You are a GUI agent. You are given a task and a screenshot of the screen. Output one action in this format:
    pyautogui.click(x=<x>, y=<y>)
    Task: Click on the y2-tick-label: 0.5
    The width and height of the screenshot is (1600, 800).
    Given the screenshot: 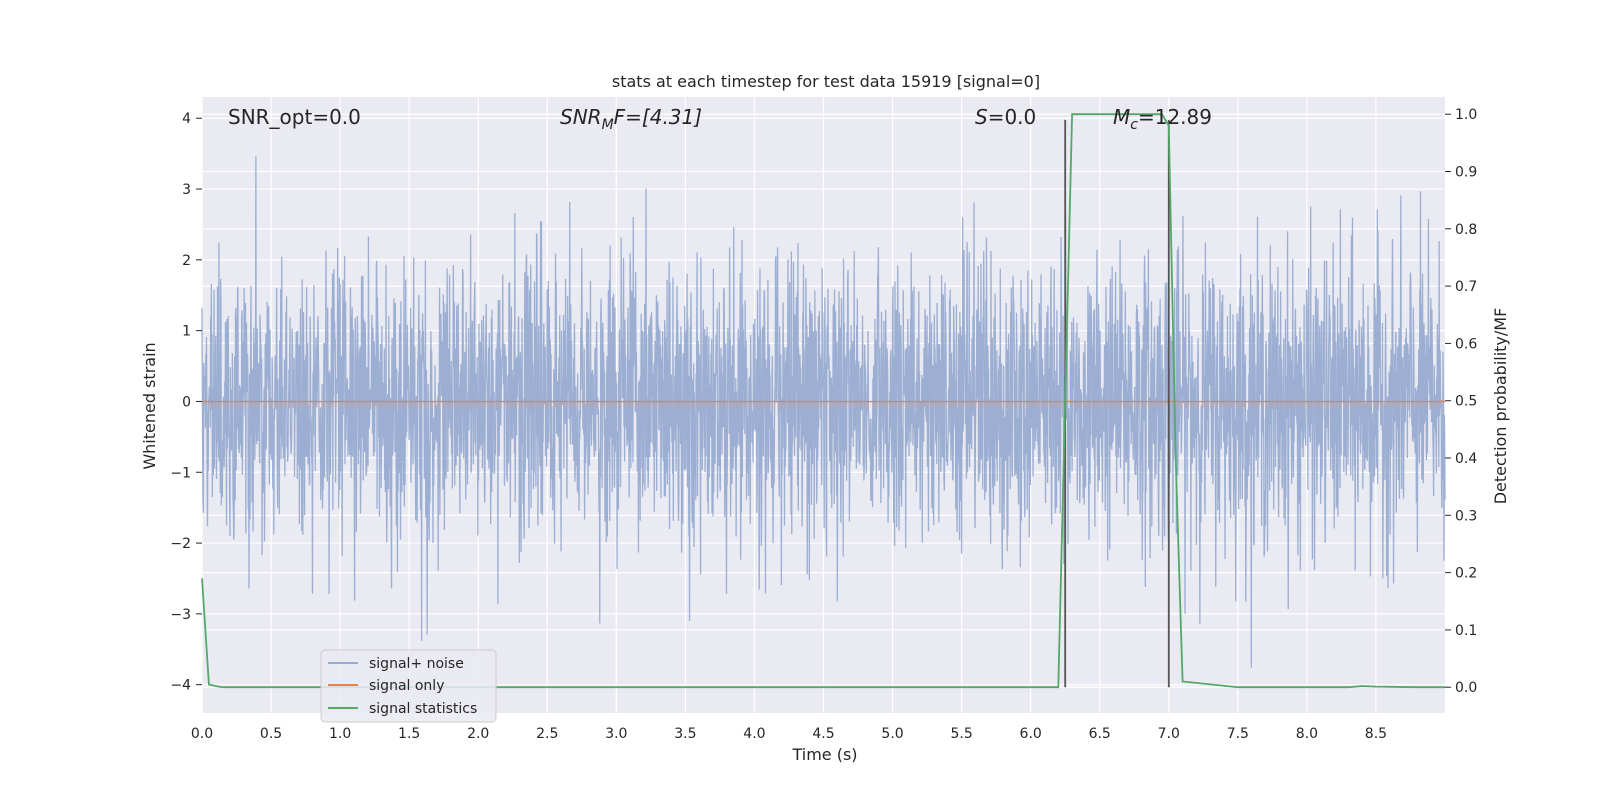 What is the action you would take?
    pyautogui.click(x=1466, y=402)
    